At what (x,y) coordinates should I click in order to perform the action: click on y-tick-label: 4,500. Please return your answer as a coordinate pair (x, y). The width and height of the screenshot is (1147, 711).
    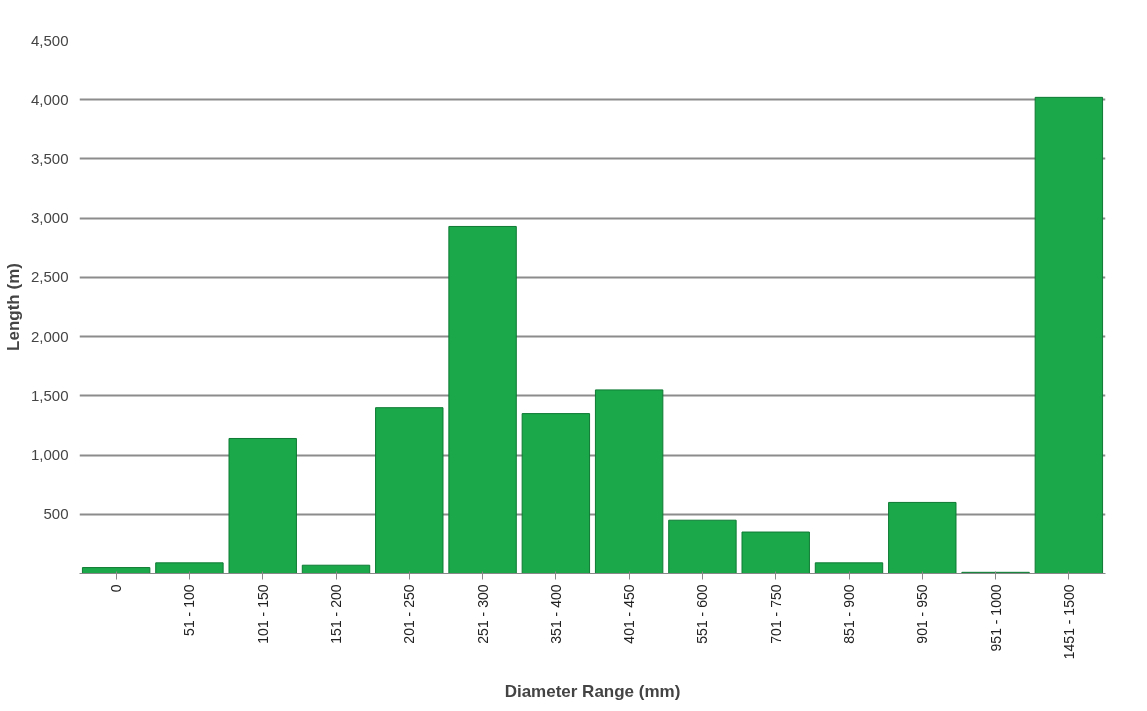
    Looking at the image, I should click on (49, 40).